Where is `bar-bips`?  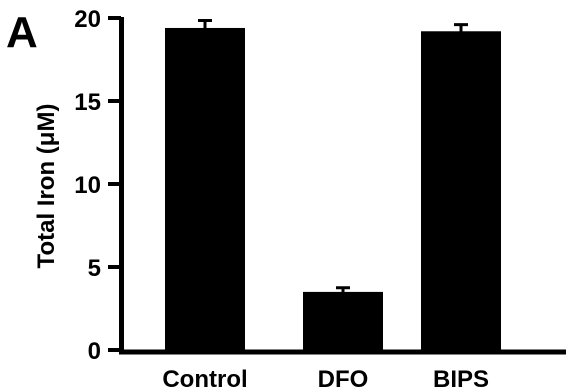
bar-bips is located at coordinates (461, 191).